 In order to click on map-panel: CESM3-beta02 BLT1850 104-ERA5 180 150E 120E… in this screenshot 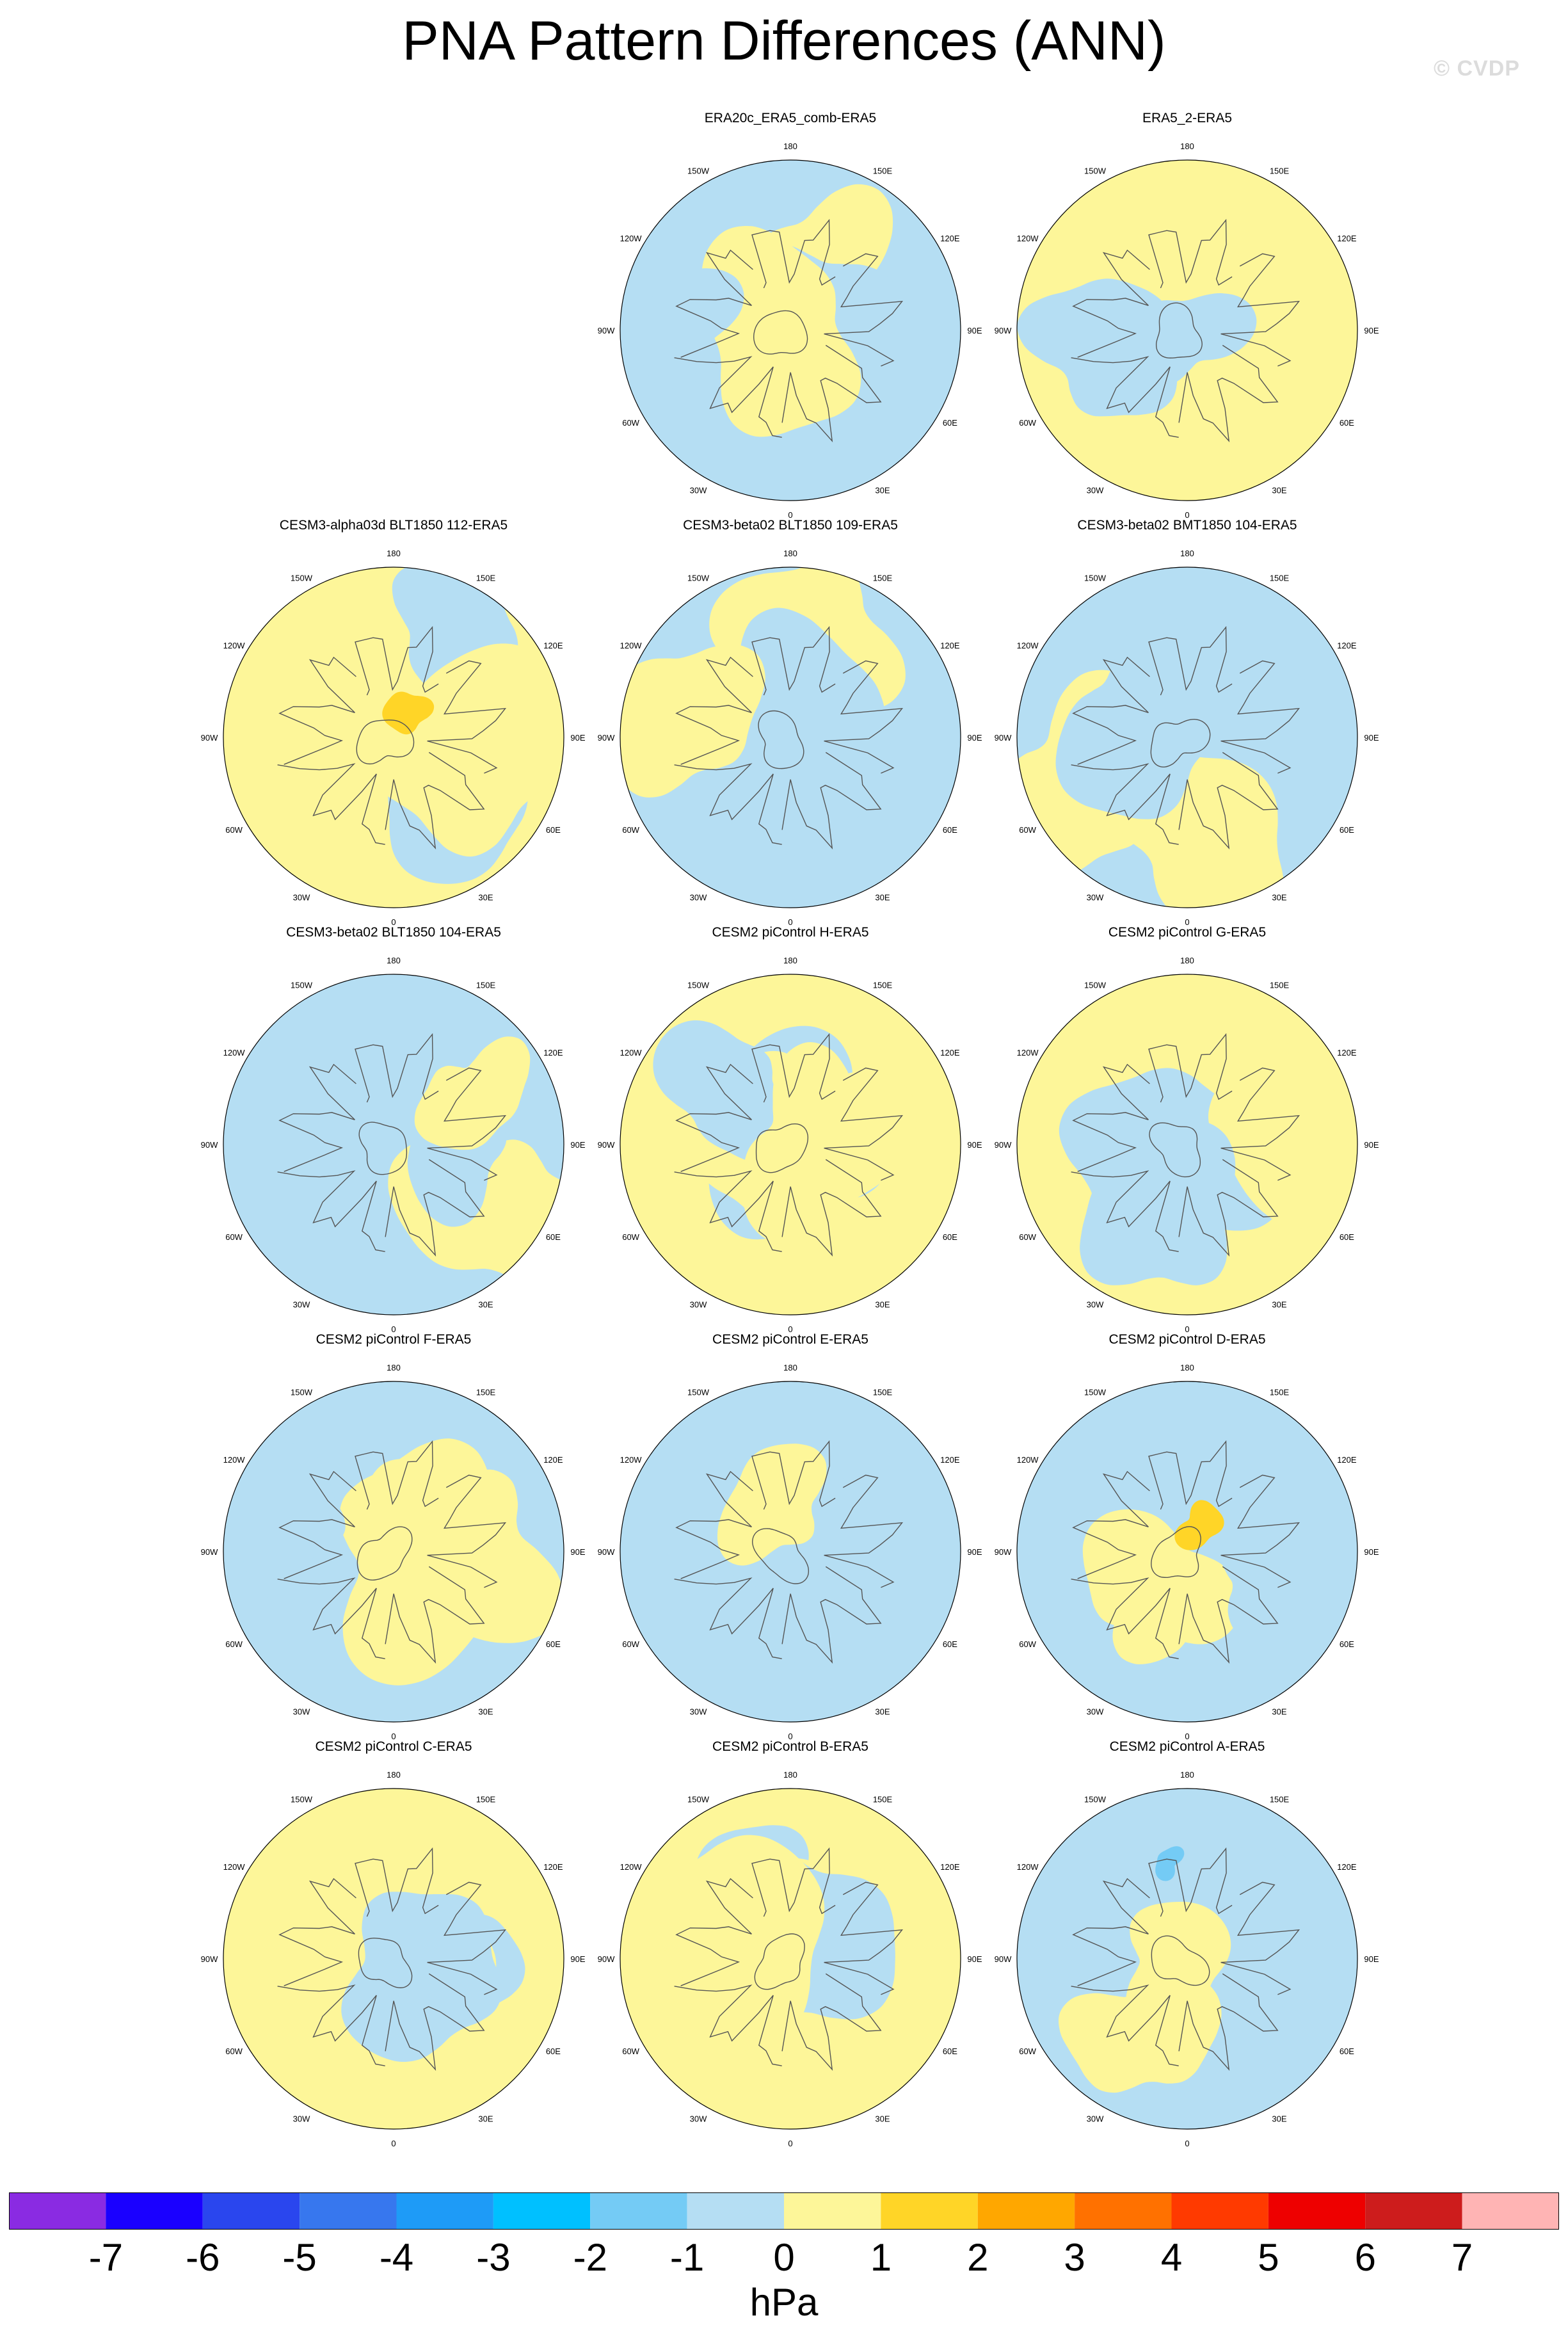, I will do `click(393, 1129)`.